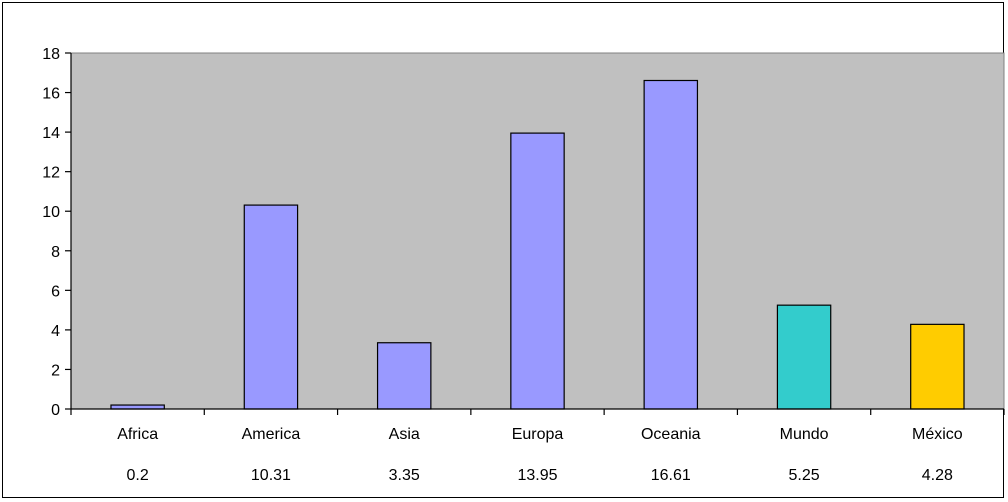 This screenshot has width=1008, height=502. I want to click on bar-europa, so click(537, 271).